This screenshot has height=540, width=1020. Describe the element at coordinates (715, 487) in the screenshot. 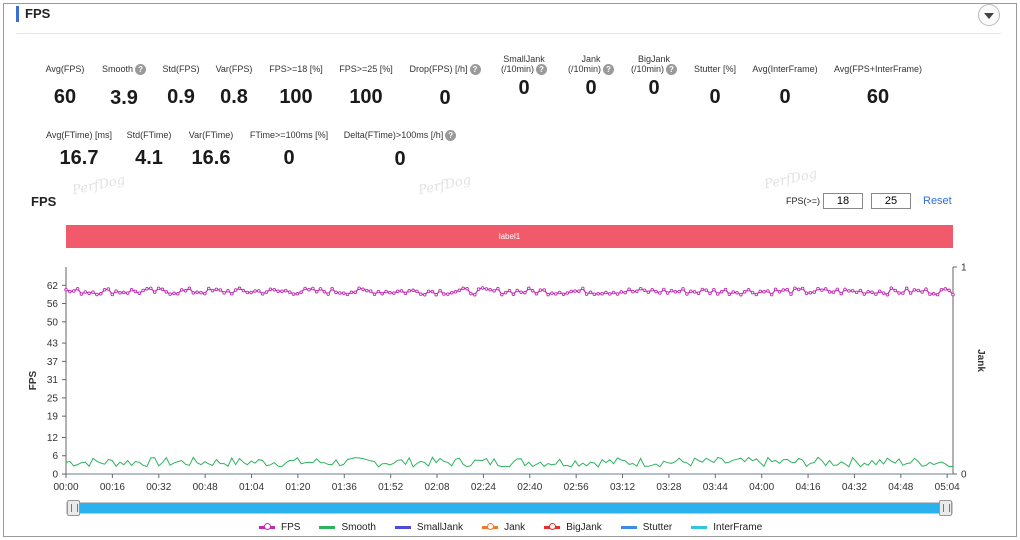

I see `x-tick-label: 03:44` at that location.